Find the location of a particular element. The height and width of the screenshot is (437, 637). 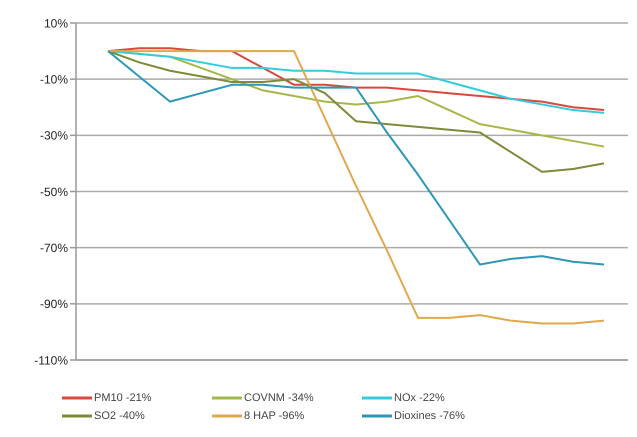

legend-label: NOx -22% is located at coordinates (419, 398).